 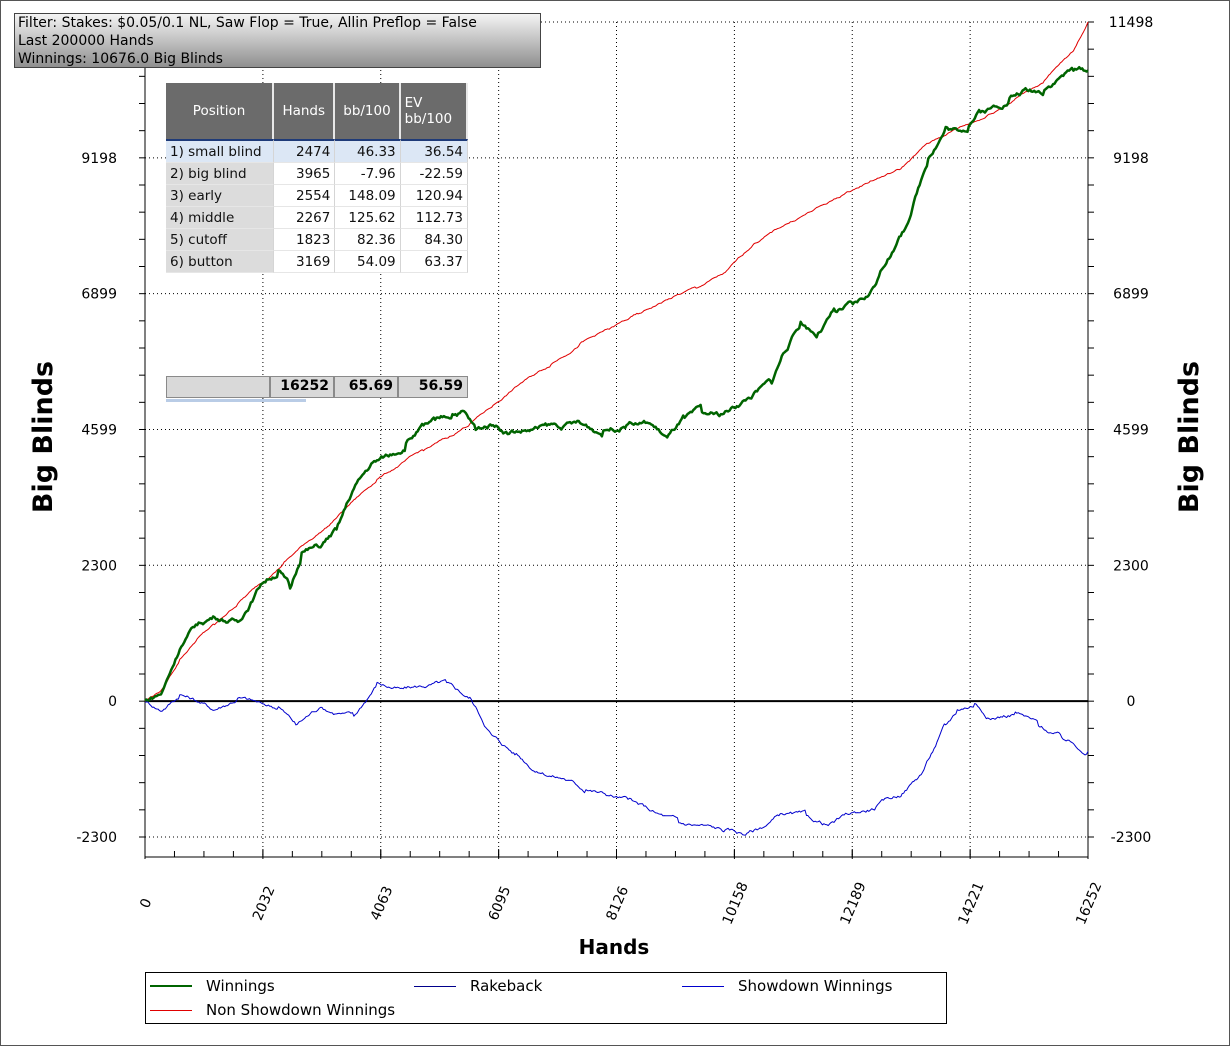 I want to click on header-bb100: bb/100, so click(x=368, y=111).